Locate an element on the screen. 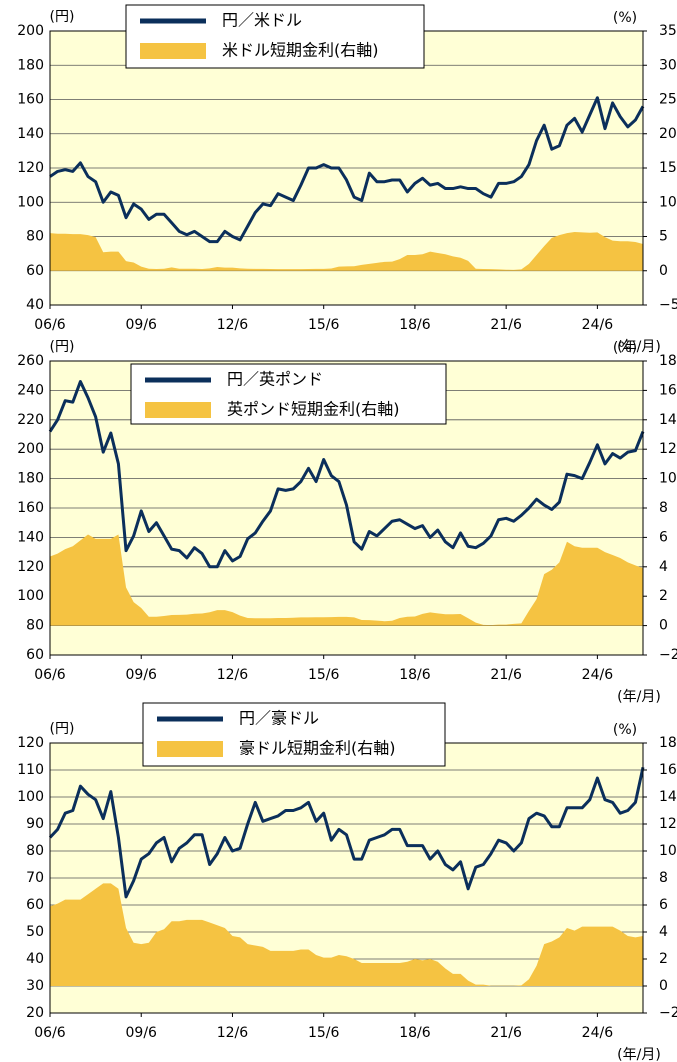  y2-tick-label: 15 is located at coordinates (668, 168).